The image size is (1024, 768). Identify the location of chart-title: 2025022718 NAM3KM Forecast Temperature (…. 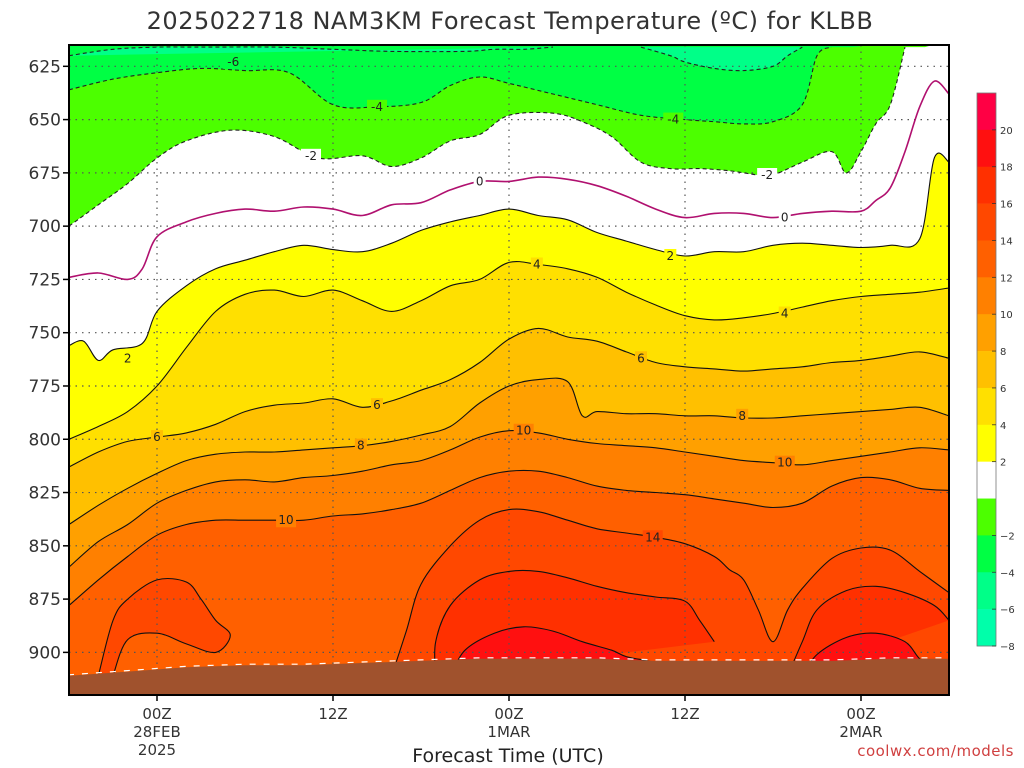
(510, 21).